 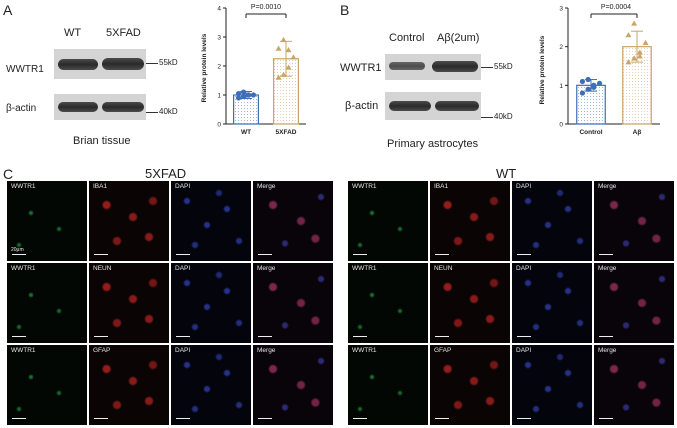 What do you see at coordinates (245, 109) in the screenshot?
I see `bar` at bounding box center [245, 109].